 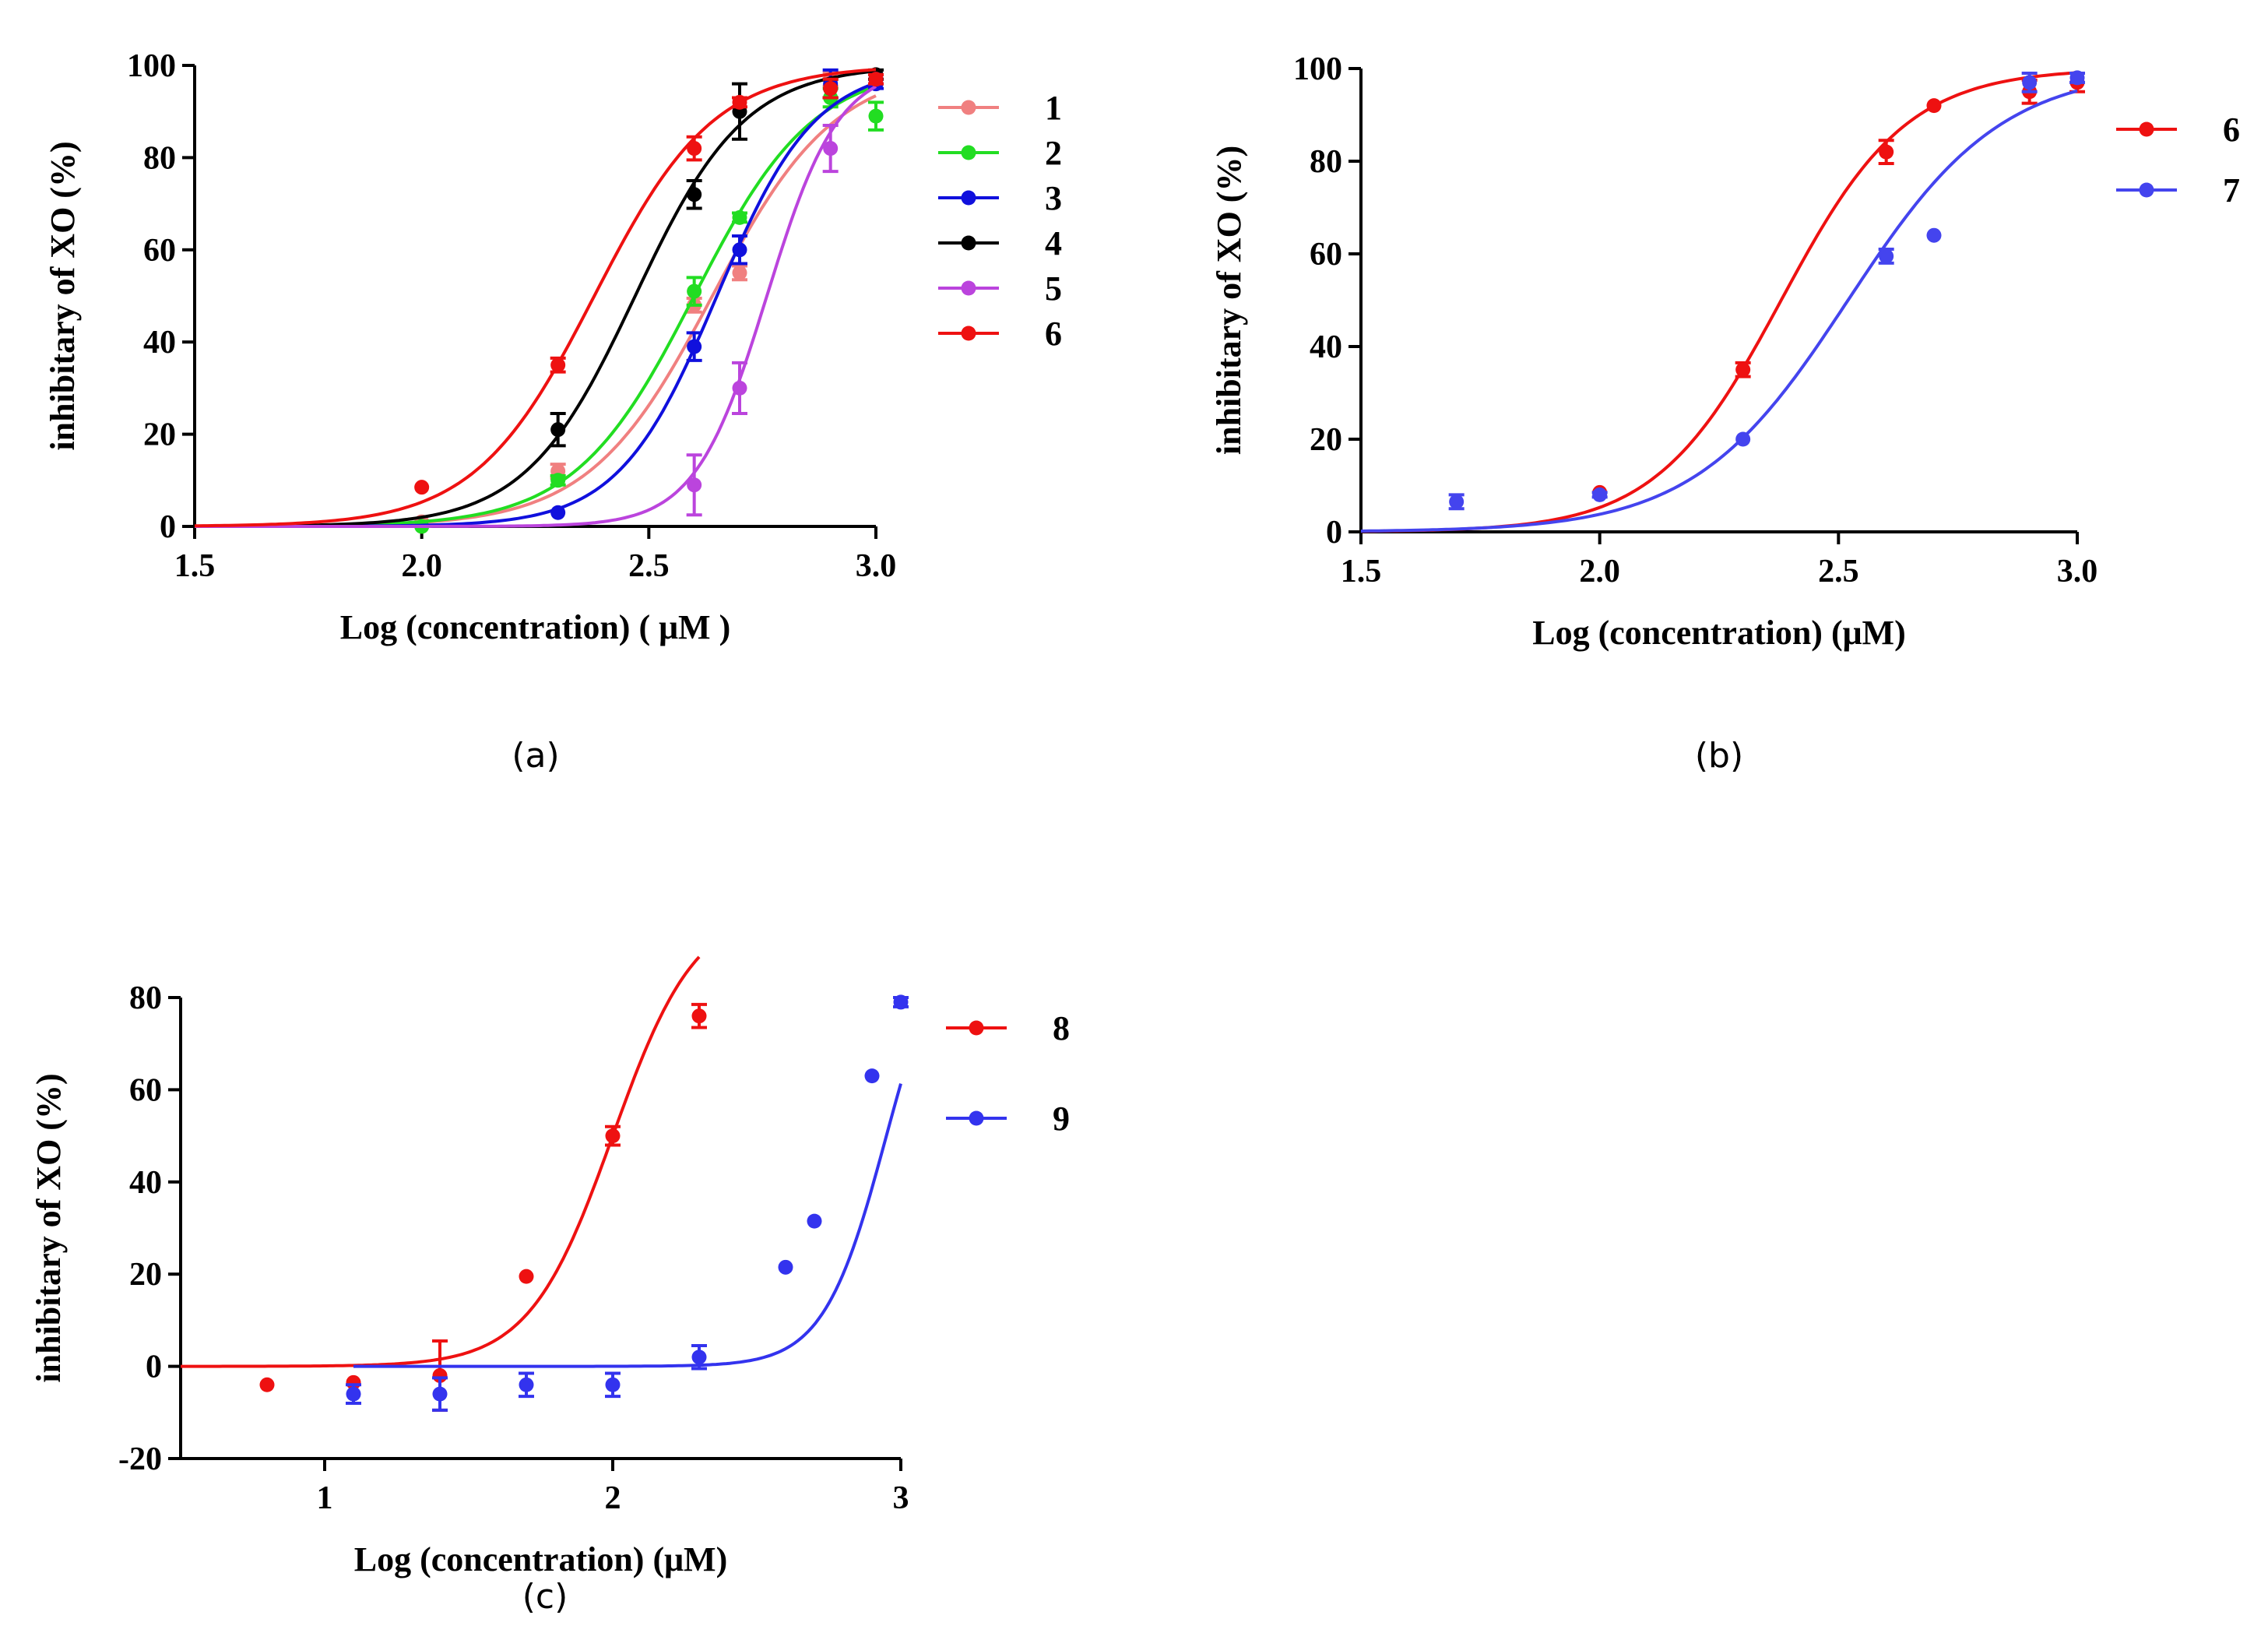 What do you see at coordinates (901, 1498) in the screenshot?
I see `x-tick-label: 3` at bounding box center [901, 1498].